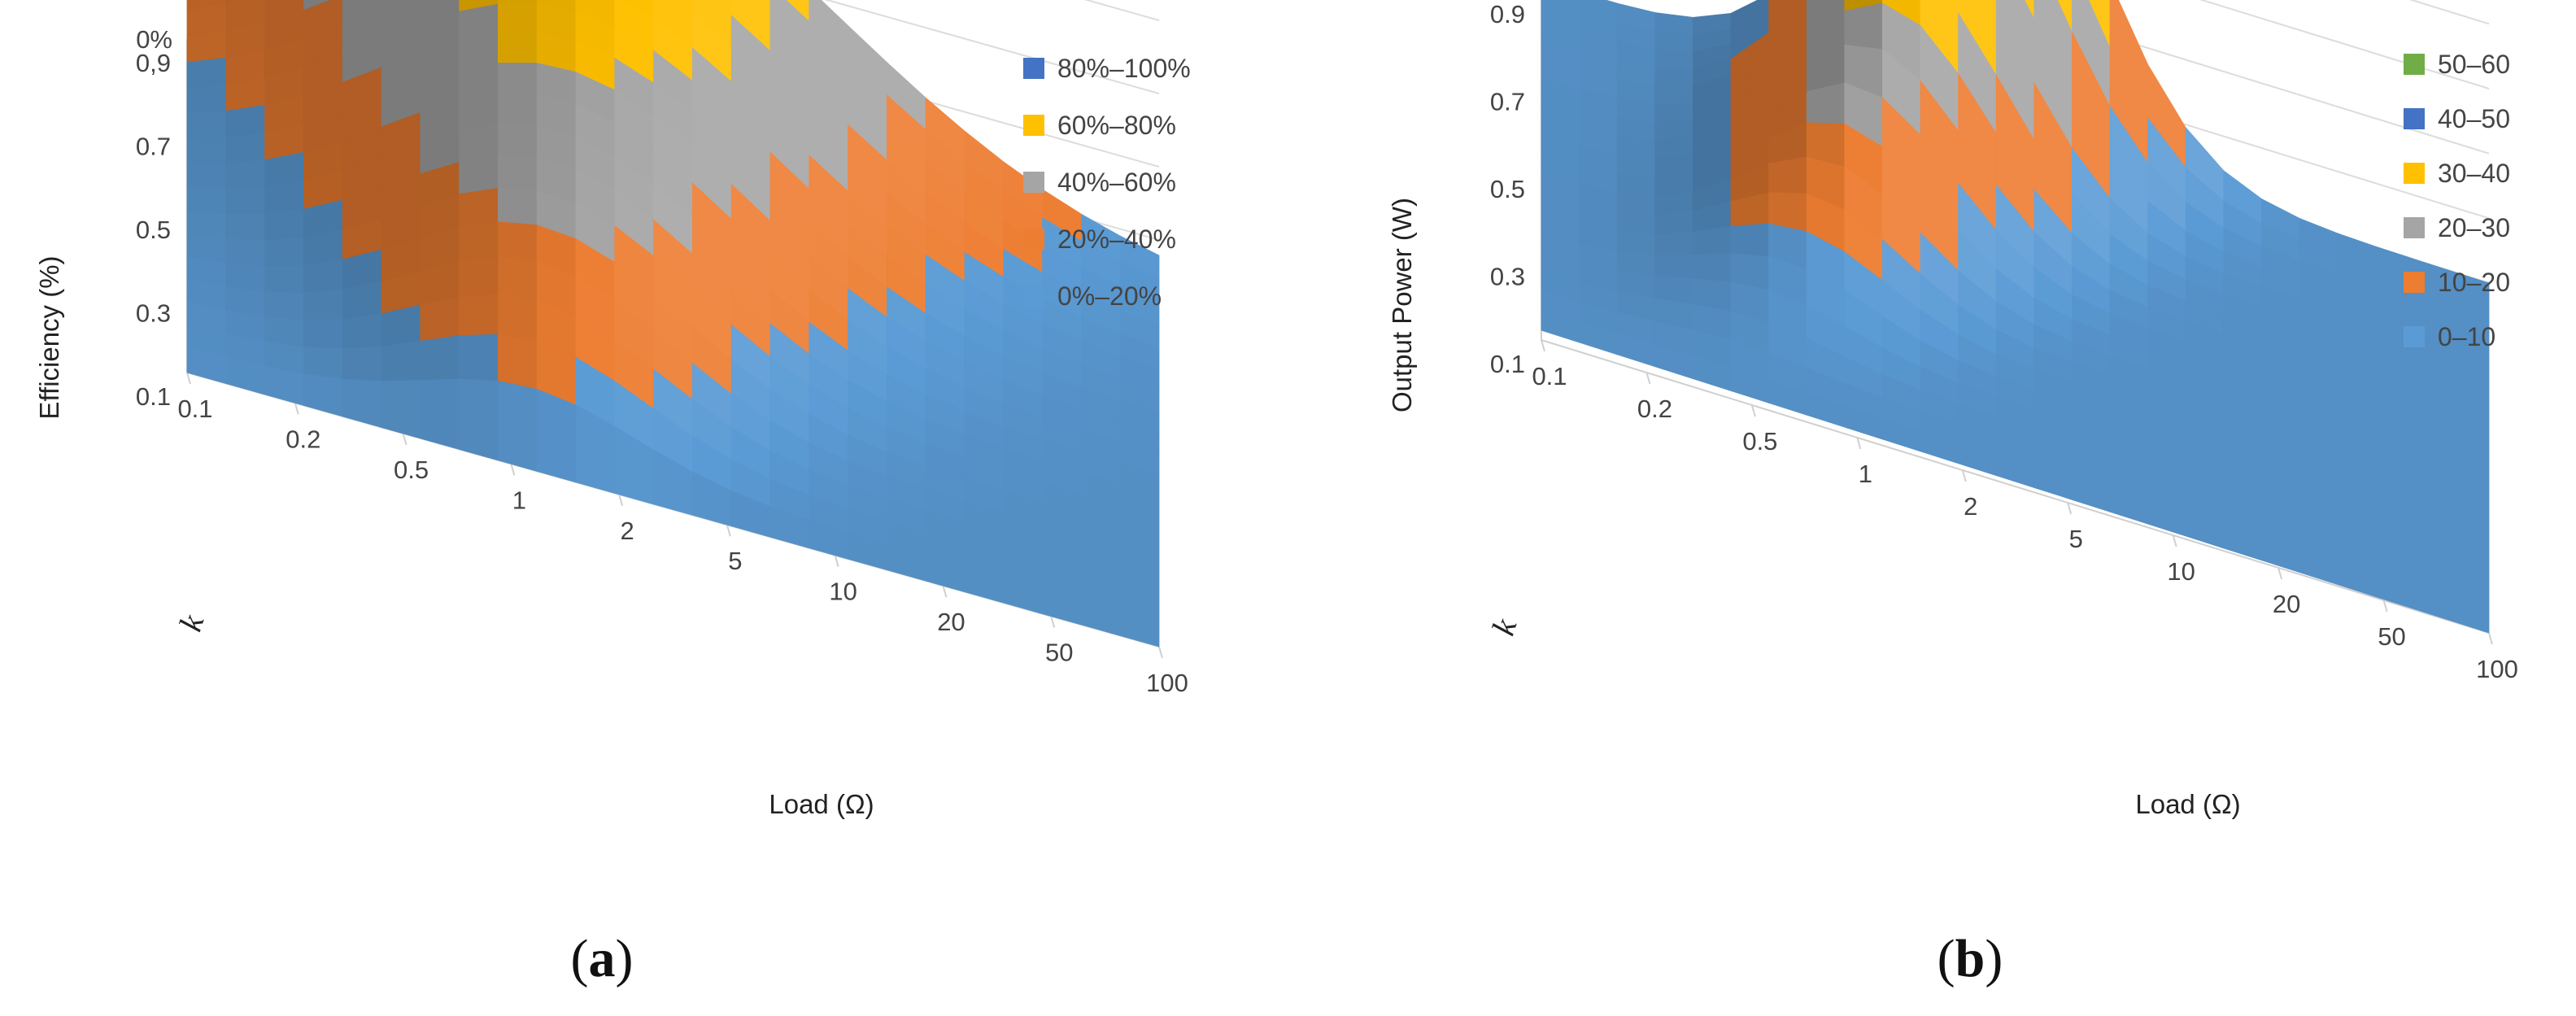 The width and height of the screenshot is (2576, 1016). I want to click on chart-a-y-tick: 0.3, so click(153, 313).